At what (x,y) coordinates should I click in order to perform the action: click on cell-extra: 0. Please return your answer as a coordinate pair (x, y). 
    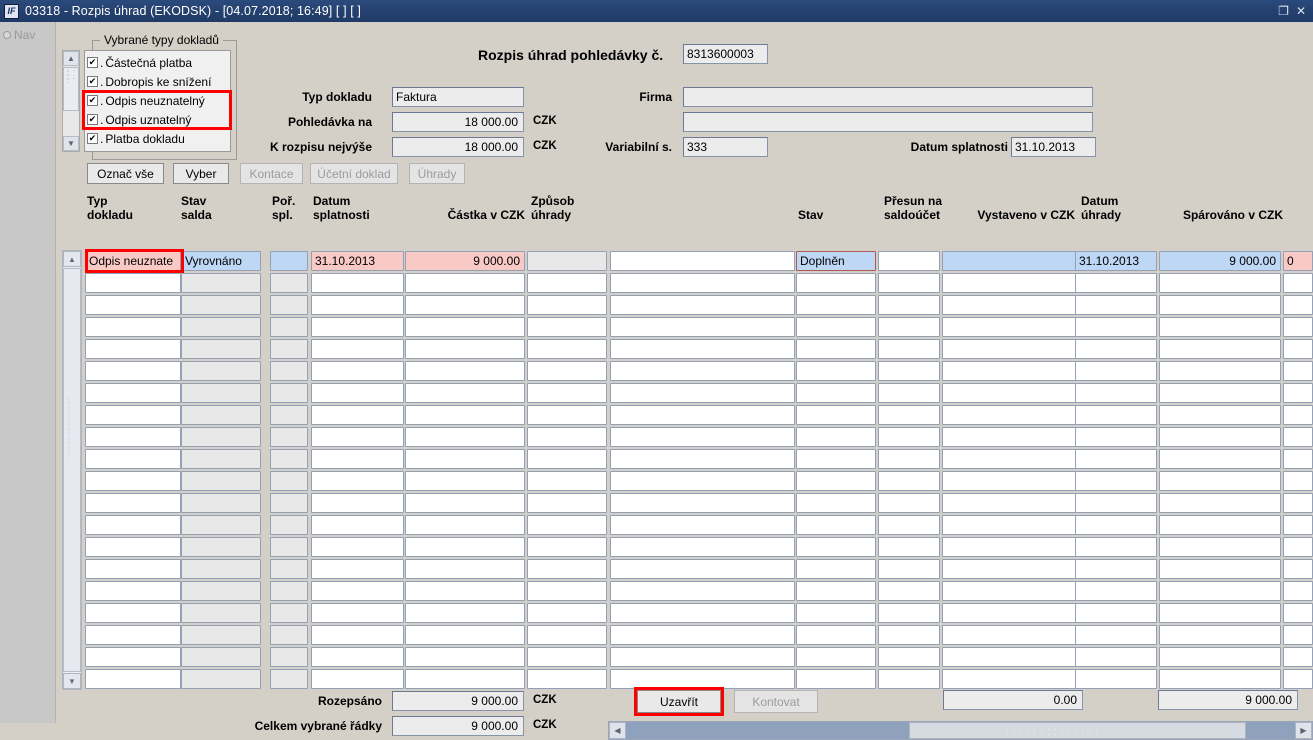
    Looking at the image, I should click on (1298, 261).